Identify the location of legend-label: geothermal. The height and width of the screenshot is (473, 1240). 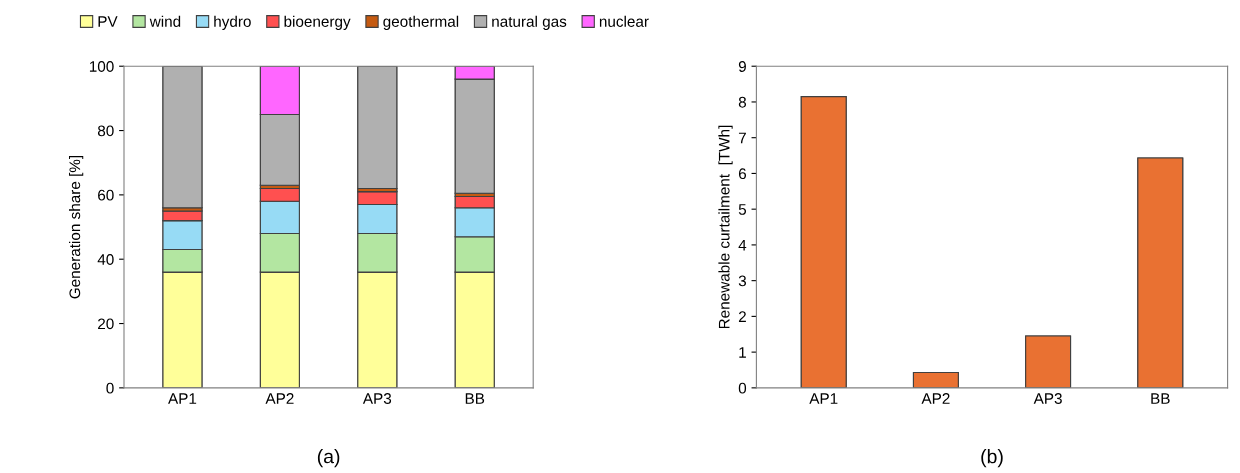
(421, 22).